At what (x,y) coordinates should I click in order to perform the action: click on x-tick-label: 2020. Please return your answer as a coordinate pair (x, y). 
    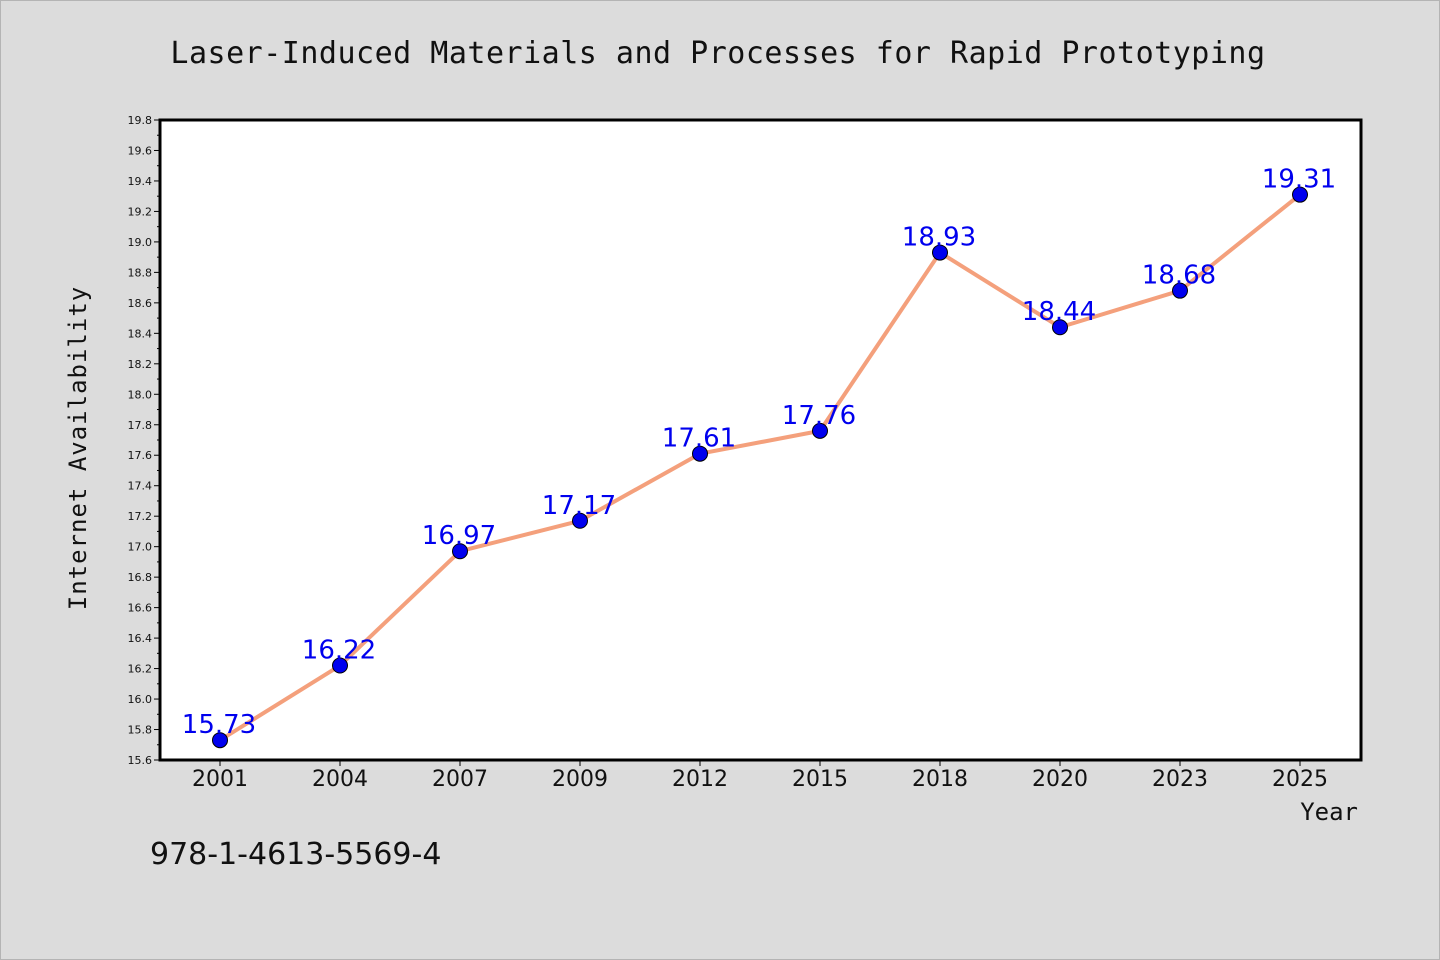
    Looking at the image, I should click on (1060, 779).